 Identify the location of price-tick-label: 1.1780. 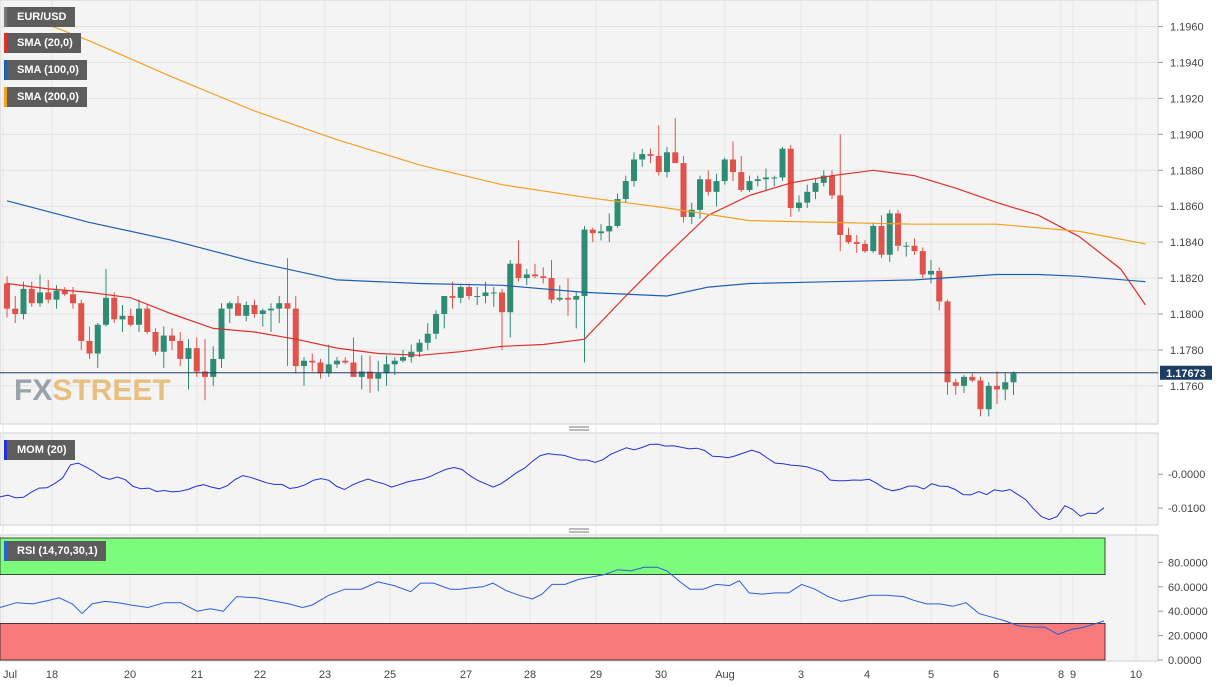
(1187, 351).